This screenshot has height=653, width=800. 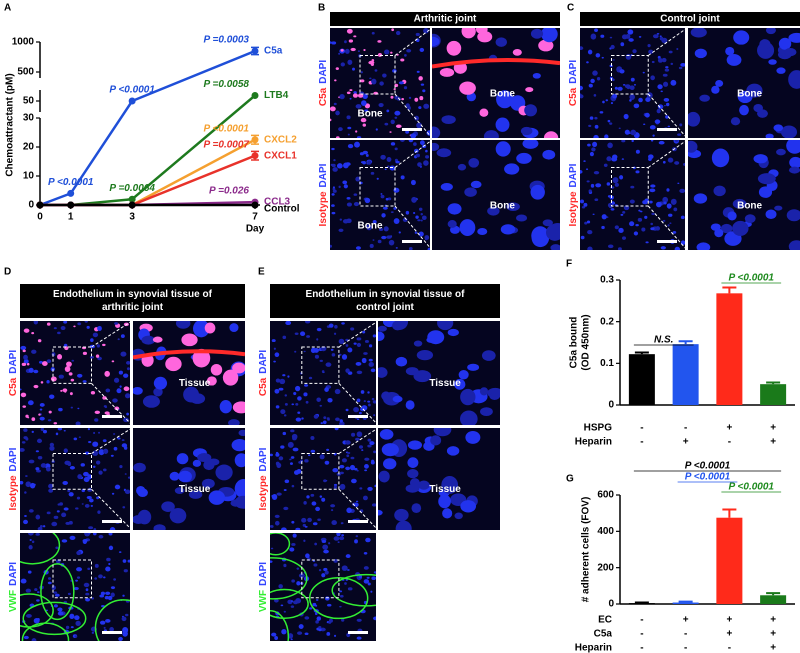 I want to click on scale-bar, so click(x=358, y=521).